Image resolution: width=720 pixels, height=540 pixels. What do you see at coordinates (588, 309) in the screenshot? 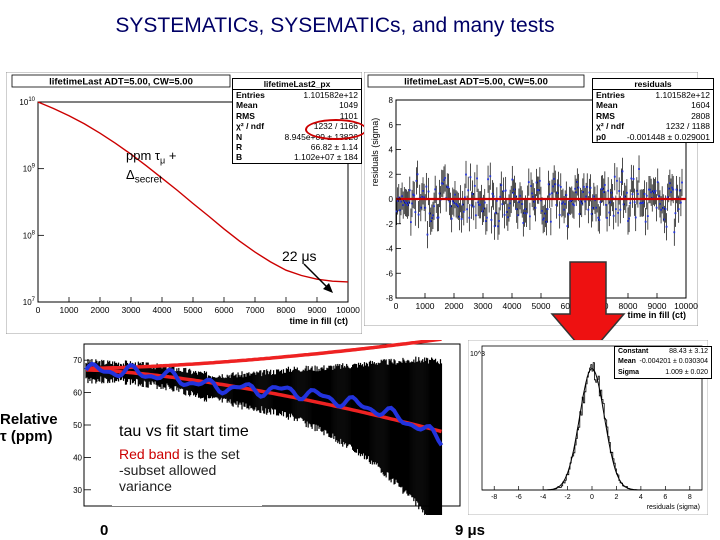
I see `big-red-down-arrow` at bounding box center [588, 309].